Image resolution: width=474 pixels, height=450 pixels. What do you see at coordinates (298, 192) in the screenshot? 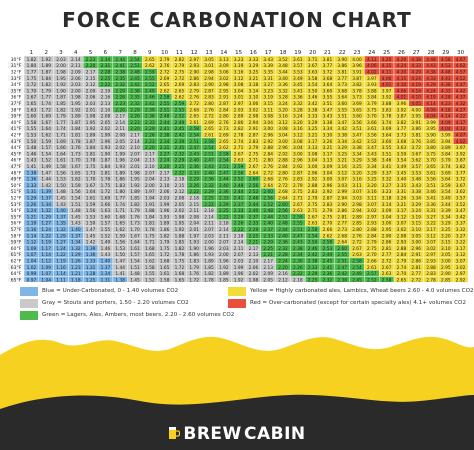
I see `cell-value: 2.75` at bounding box center [298, 192].